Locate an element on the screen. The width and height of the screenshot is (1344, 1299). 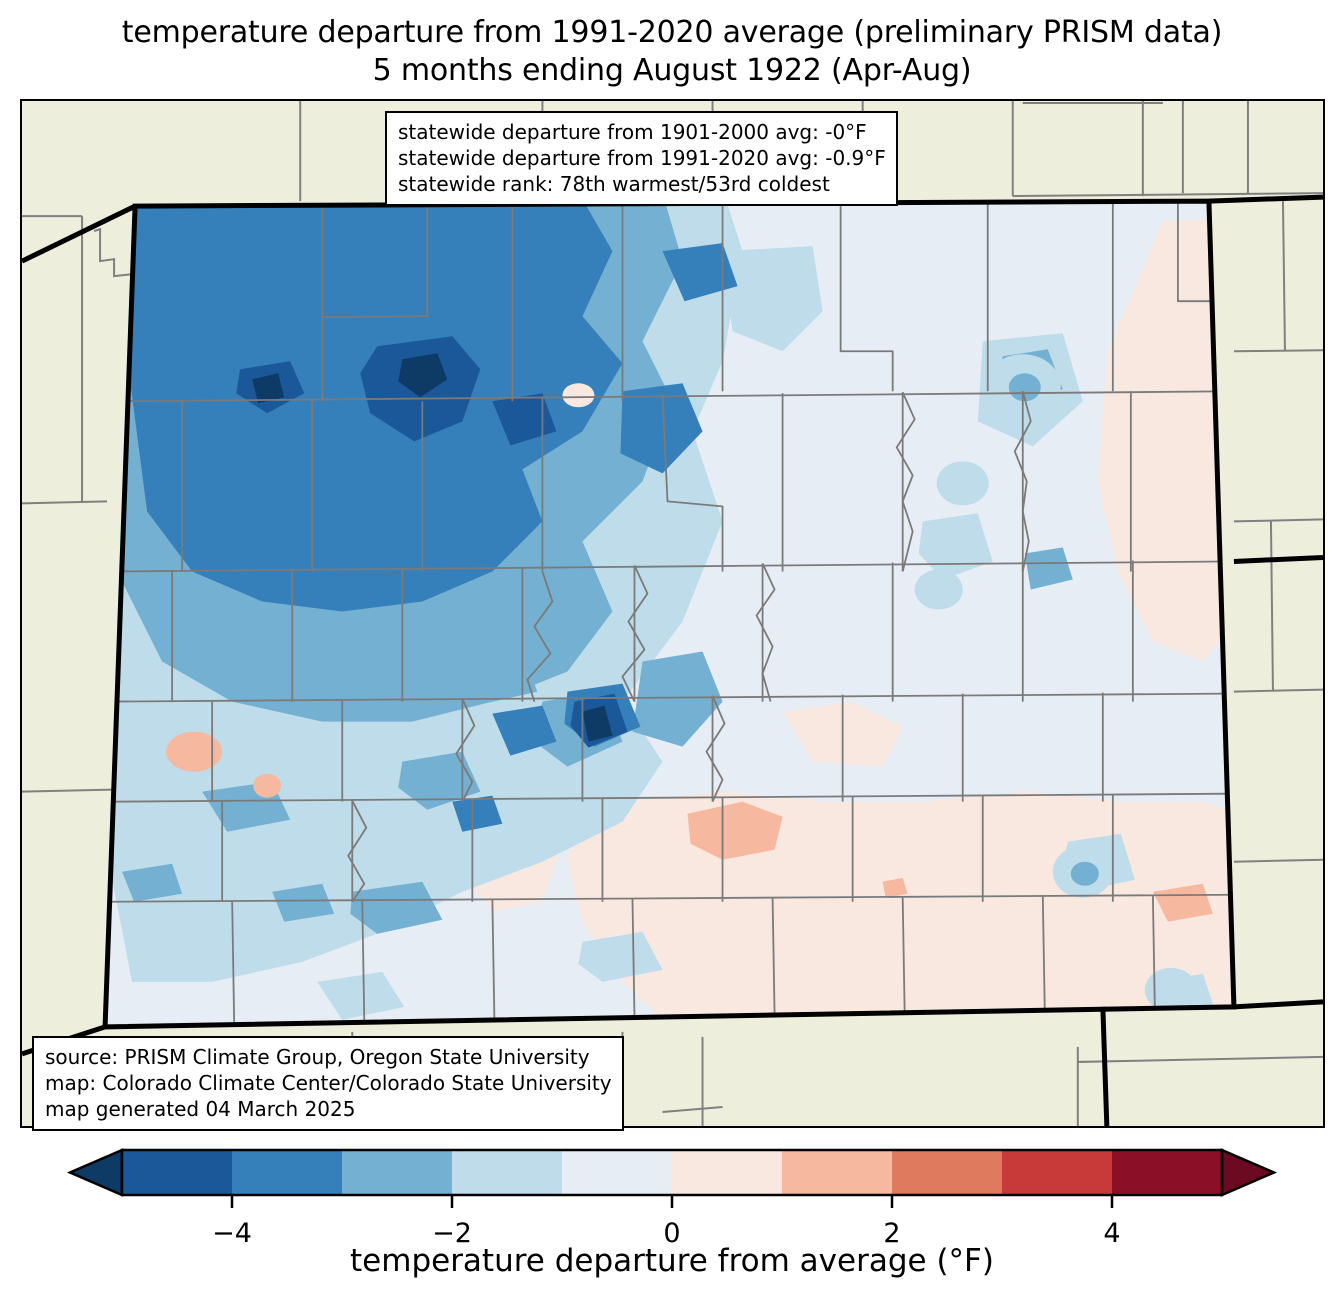
contour-plains-cool-spots is located at coordinates (1055, 683).